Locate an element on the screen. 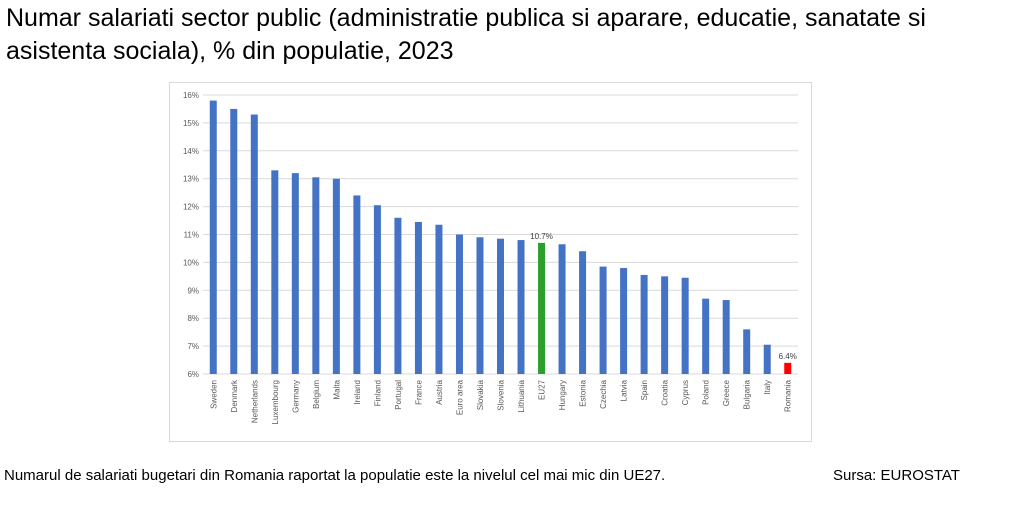 The width and height of the screenshot is (1024, 507). x-tick-label: Netherlands is located at coordinates (254, 401).